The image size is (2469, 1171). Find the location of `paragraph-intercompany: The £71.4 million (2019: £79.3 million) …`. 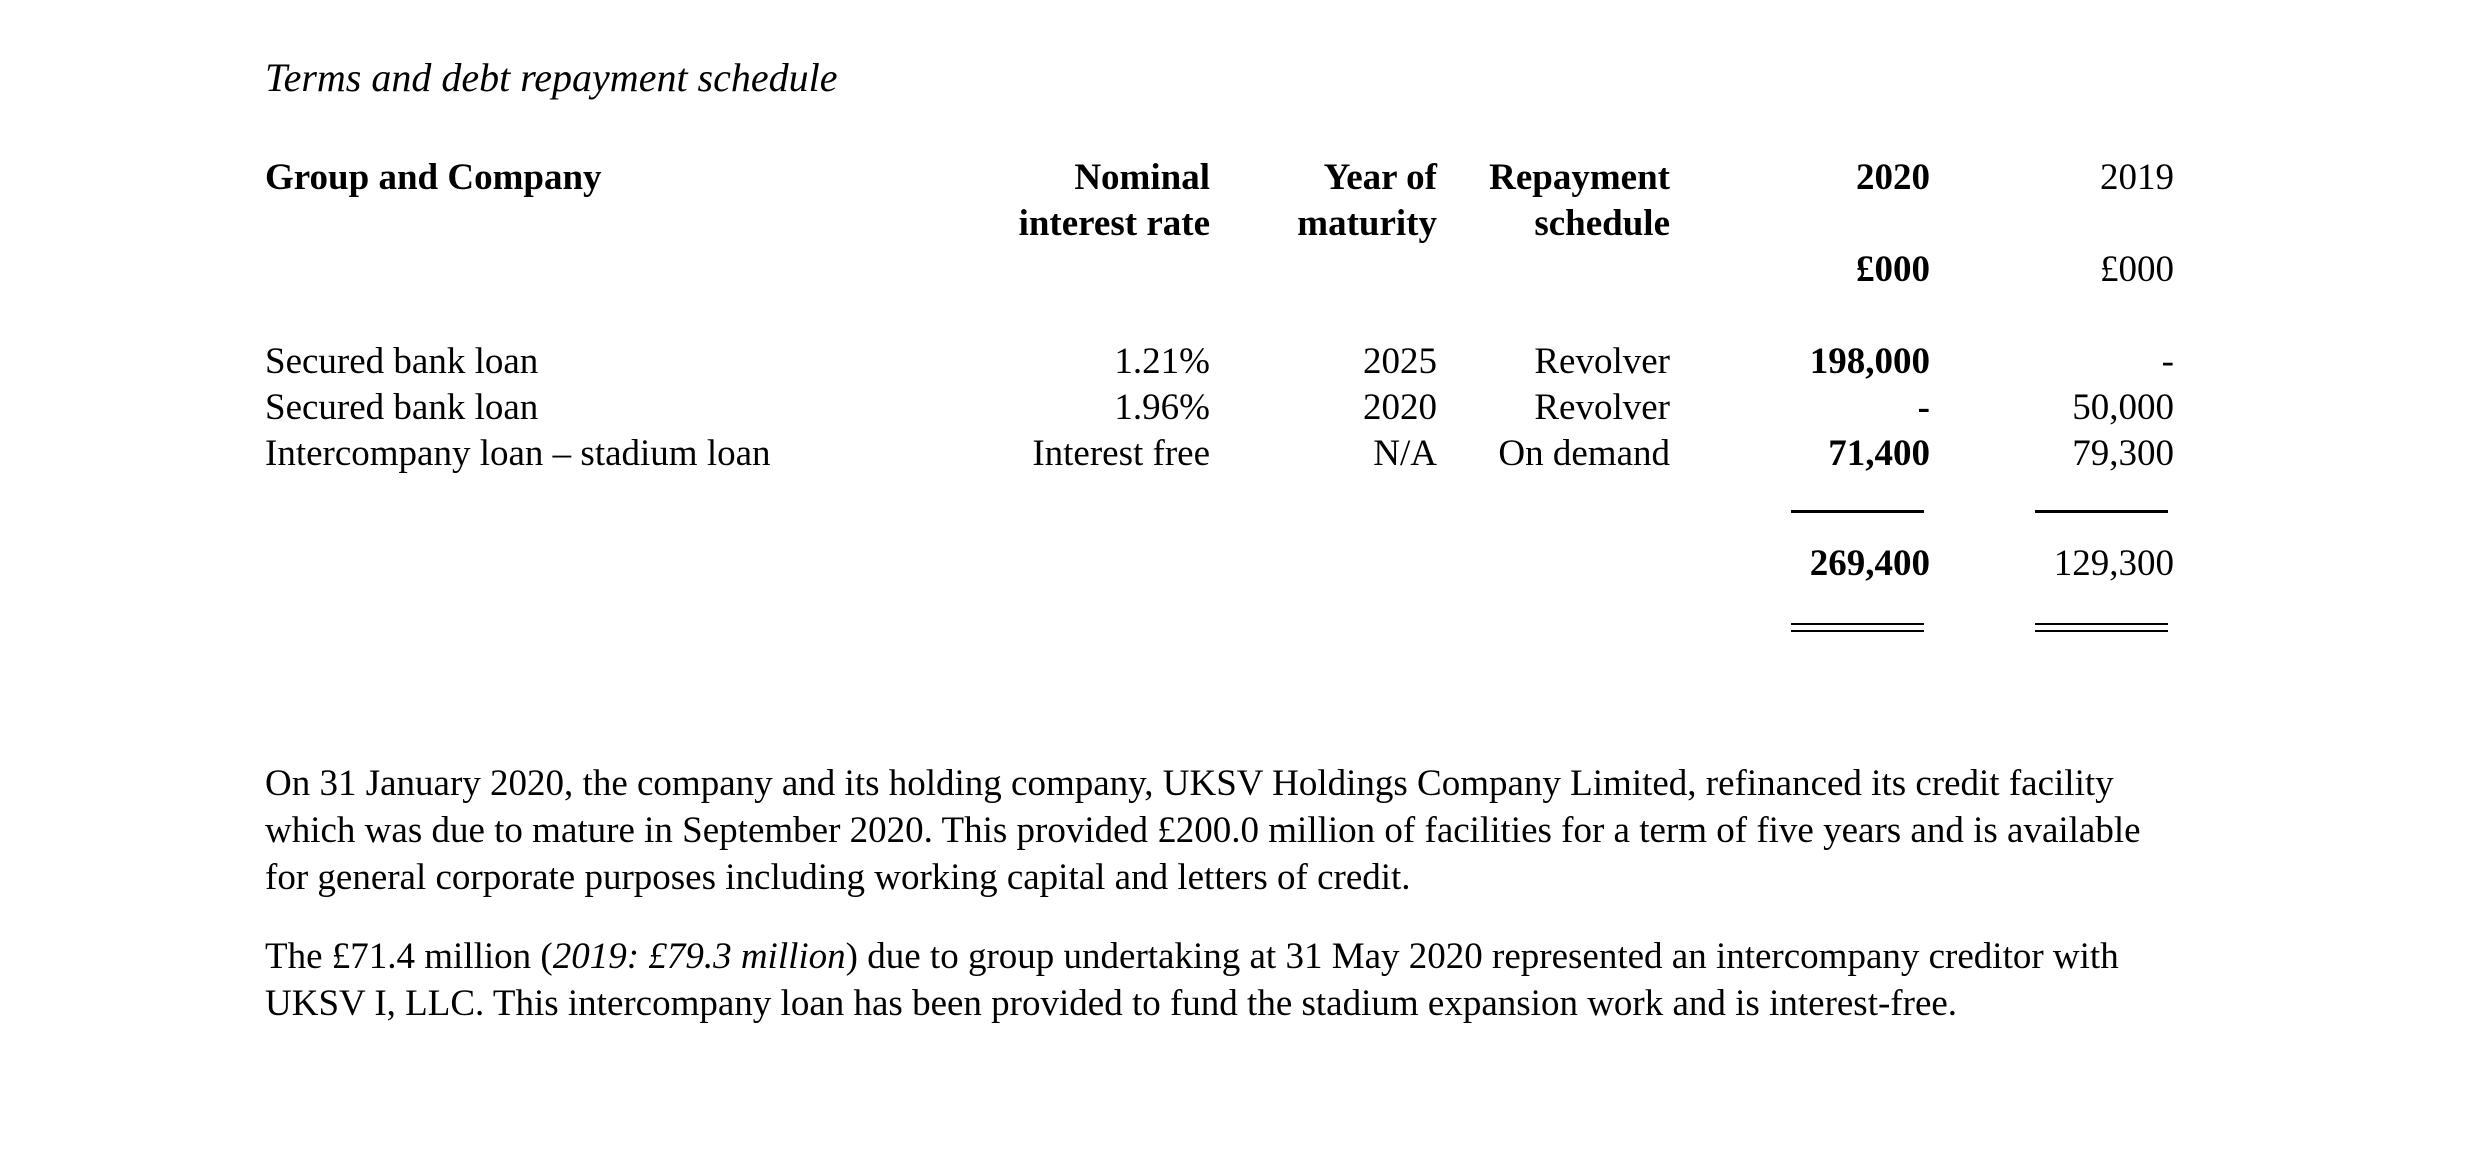

paragraph-intercompany: The £71.4 million (2019: £79.3 million) … is located at coordinates (1227, 980).